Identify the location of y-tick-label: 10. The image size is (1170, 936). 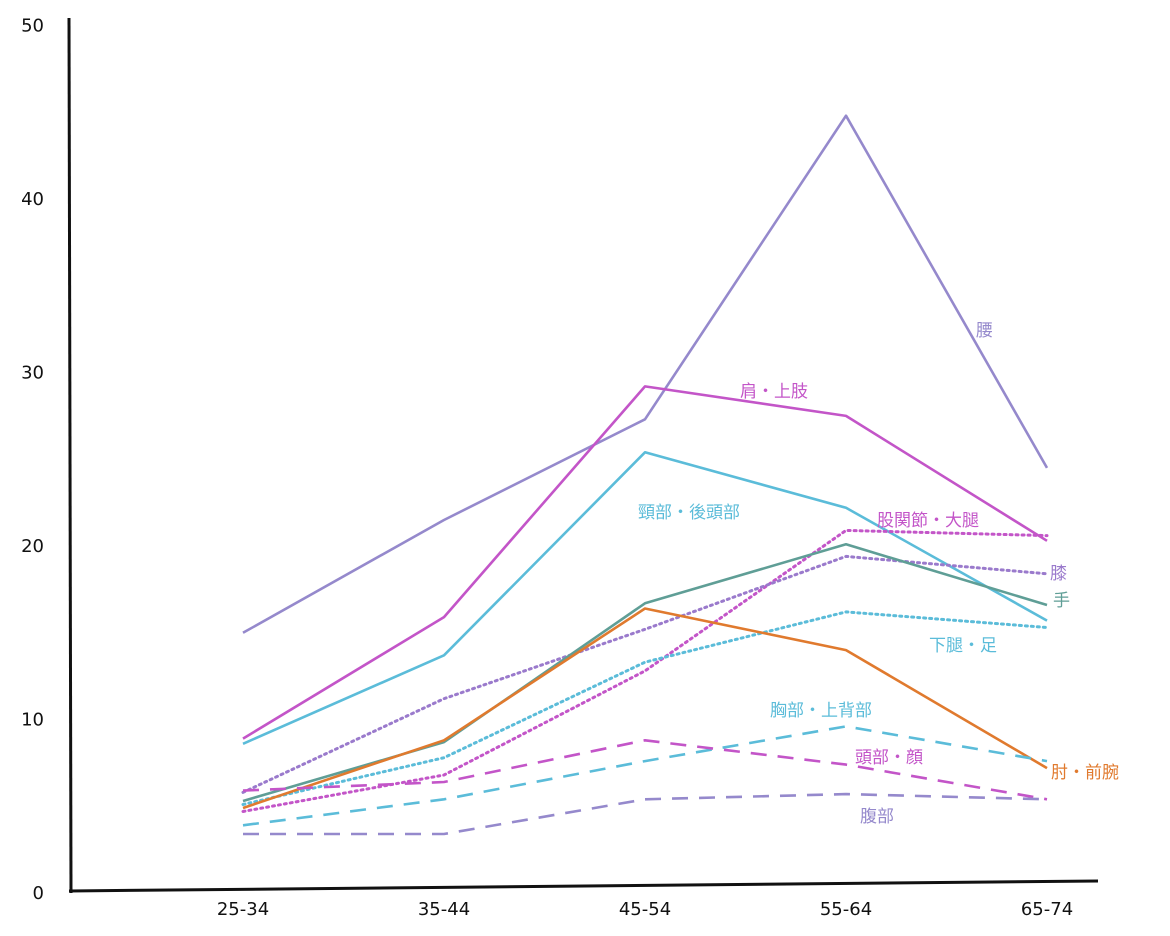
(32, 720).